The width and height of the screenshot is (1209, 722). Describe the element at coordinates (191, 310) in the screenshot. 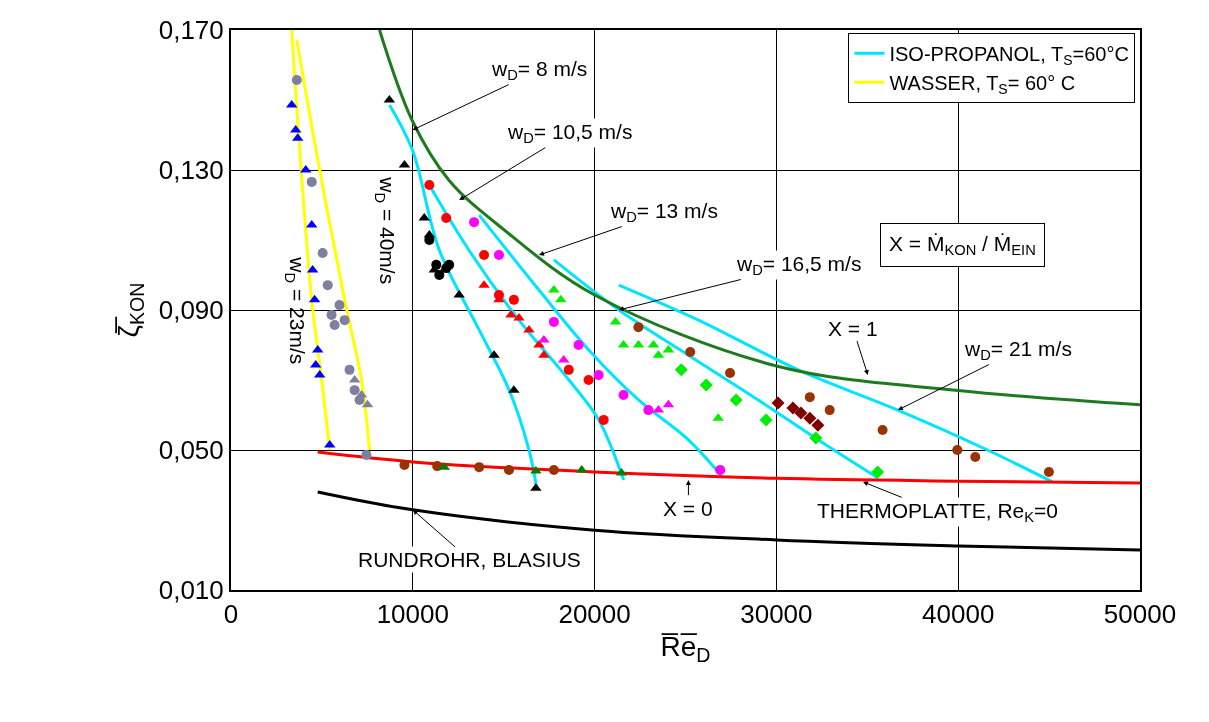

I see `y-tick-label: 0,090` at that location.